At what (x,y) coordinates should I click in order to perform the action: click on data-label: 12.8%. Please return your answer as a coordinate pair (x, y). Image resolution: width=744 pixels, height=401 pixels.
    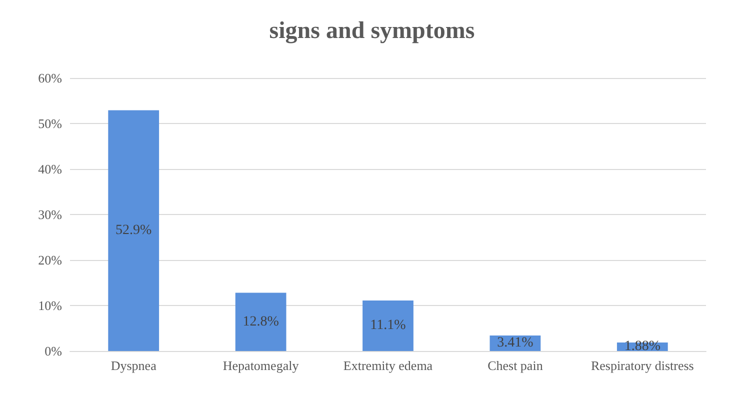
    Looking at the image, I should click on (261, 322).